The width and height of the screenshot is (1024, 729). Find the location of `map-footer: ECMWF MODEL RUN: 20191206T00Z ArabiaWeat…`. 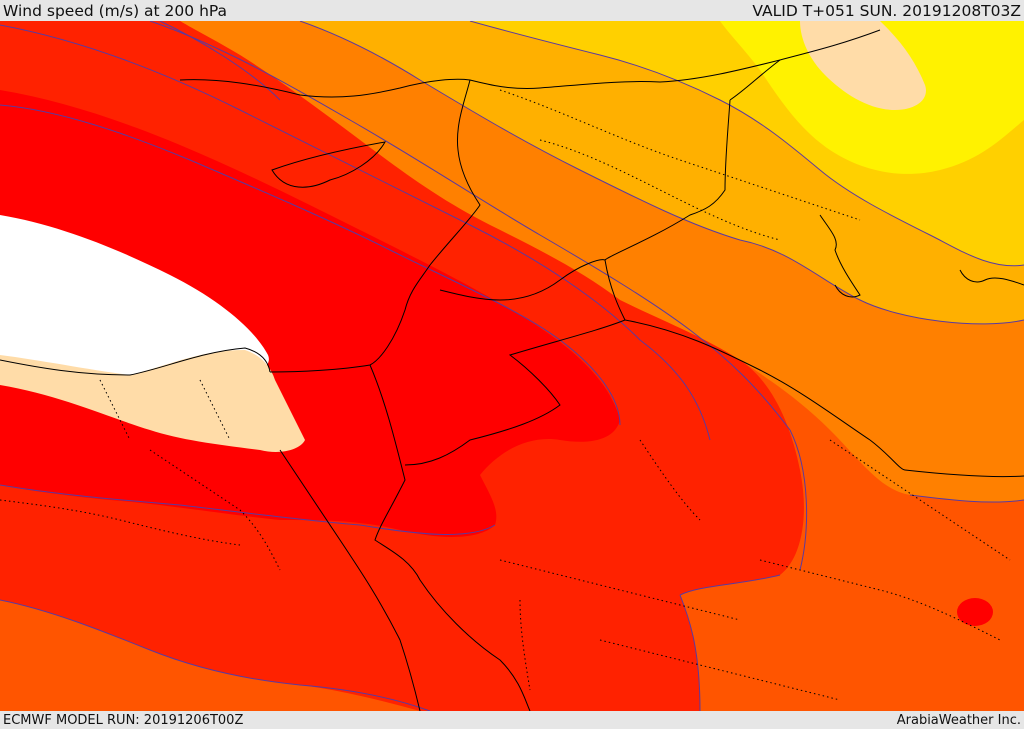

map-footer: ECMWF MODEL RUN: 20191206T00Z ArabiaWeat… is located at coordinates (512, 720).